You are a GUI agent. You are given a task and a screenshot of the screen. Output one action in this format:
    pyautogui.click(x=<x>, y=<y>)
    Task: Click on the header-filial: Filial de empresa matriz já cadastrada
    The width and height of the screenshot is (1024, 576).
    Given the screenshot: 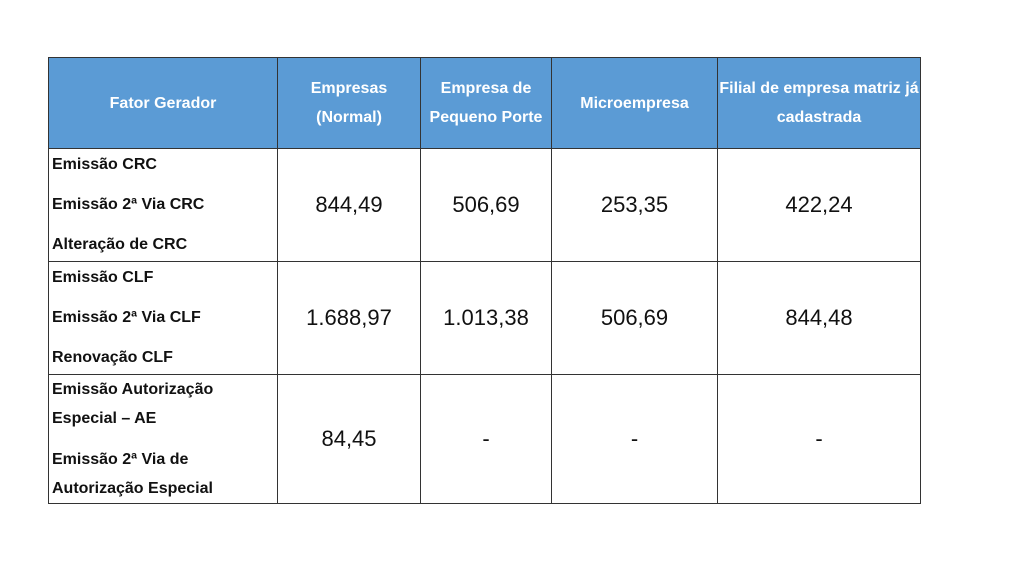 What is the action you would take?
    pyautogui.click(x=819, y=103)
    